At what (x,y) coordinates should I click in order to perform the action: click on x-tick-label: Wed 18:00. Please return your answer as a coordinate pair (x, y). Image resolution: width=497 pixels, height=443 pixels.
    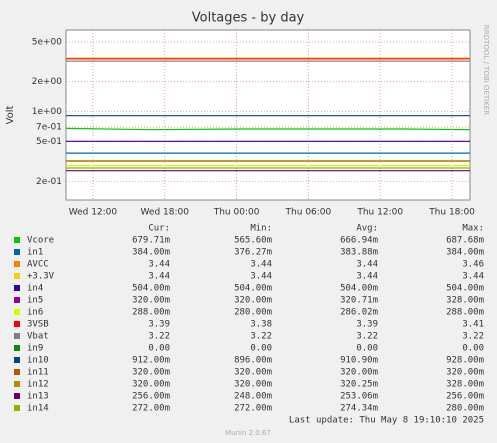
    Looking at the image, I should click on (165, 213).